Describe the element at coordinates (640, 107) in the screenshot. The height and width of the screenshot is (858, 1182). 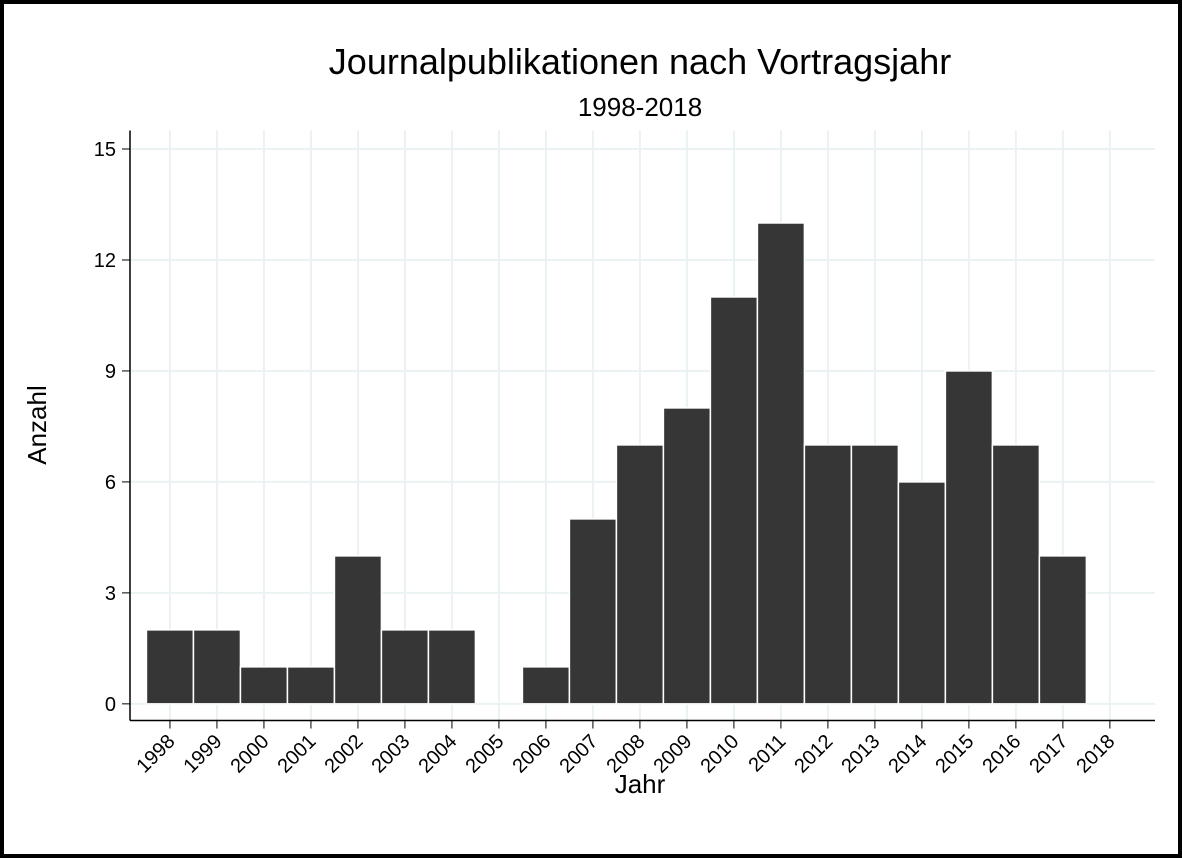
I see `chart-subtitle: 1998-2018` at that location.